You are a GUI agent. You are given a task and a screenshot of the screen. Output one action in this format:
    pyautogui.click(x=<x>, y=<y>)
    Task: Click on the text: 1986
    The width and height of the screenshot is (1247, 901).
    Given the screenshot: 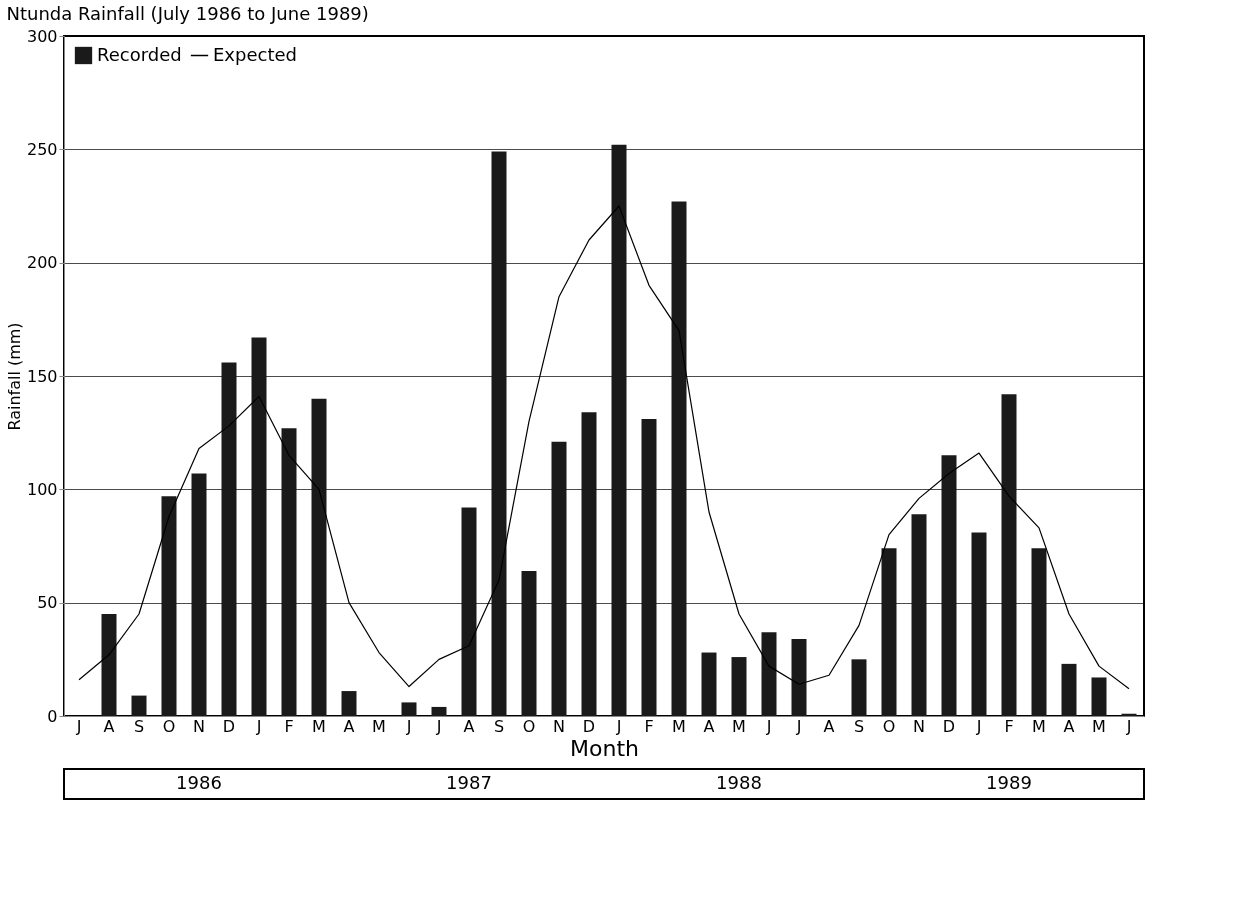 What is the action you would take?
    pyautogui.click(x=199, y=782)
    